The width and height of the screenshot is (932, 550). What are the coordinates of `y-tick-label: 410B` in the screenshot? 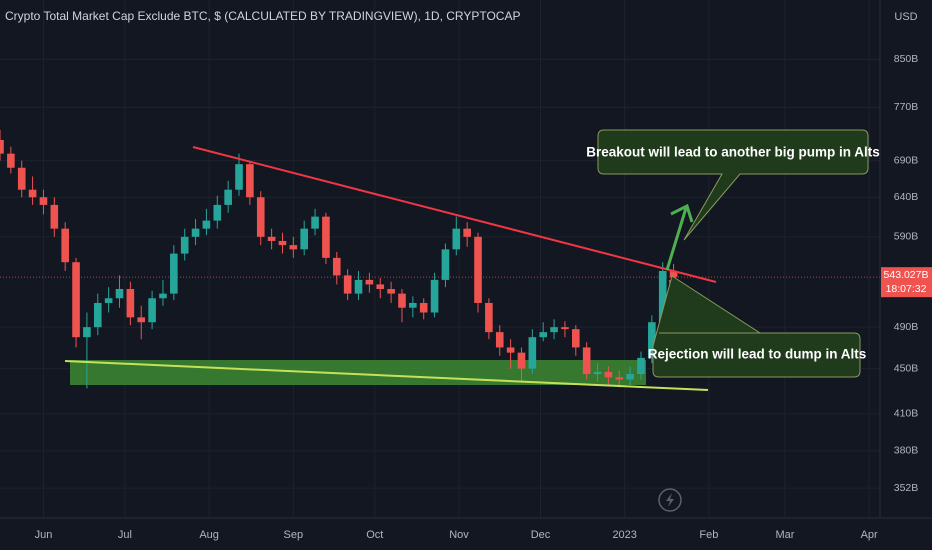 It's located at (906, 414).